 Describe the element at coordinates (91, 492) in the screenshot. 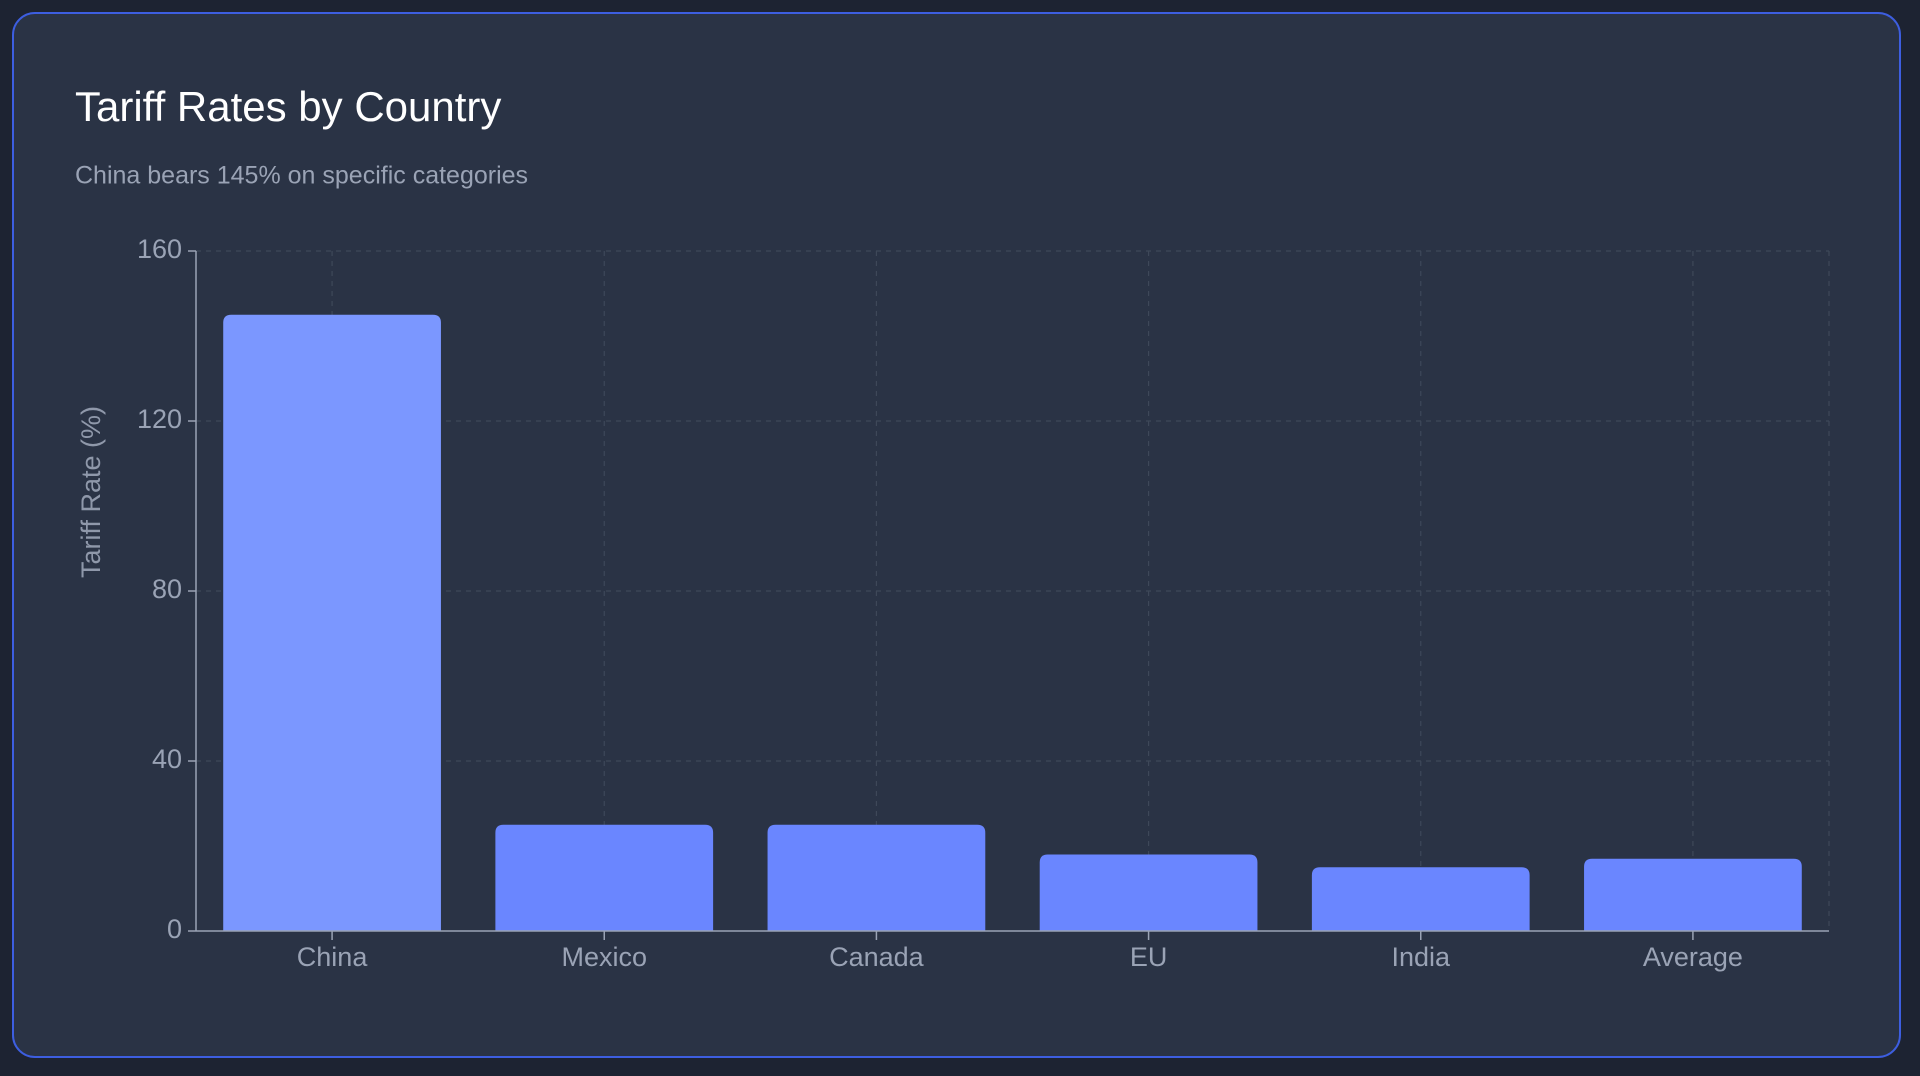

I see `y-axis-label: Tariff Rate (%)` at that location.